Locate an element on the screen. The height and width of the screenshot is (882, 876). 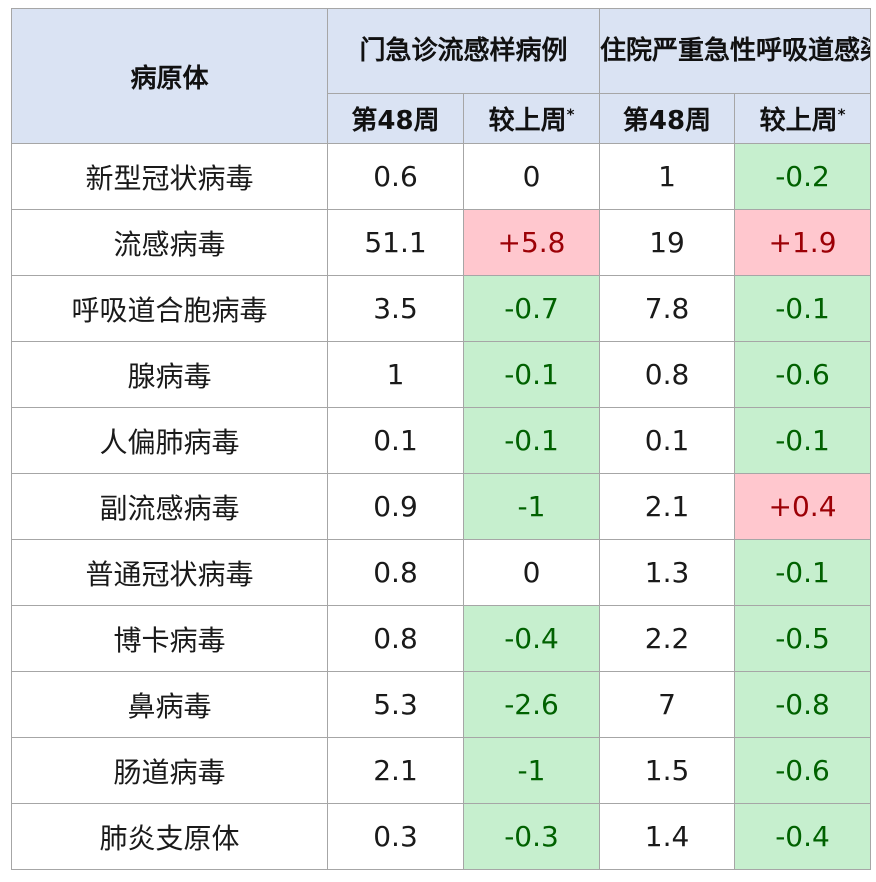
table-row: 新型冠状病毒 0.6 0 1 -0.2 is located at coordinates (441, 176).